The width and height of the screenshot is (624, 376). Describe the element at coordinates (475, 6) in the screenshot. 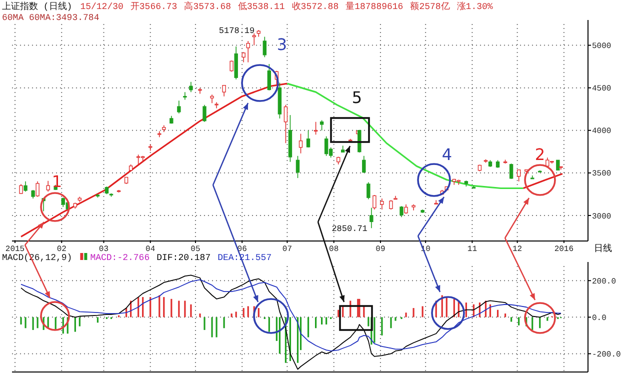

I see `text: 涨1.30%` at that location.